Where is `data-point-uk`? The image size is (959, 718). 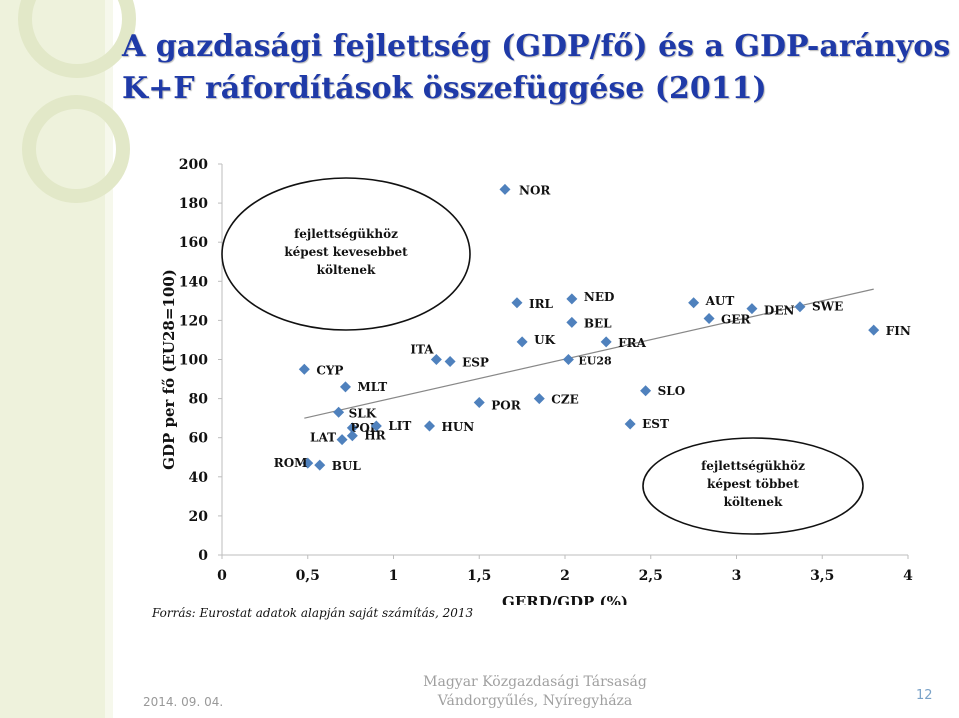 data-point-uk is located at coordinates (522, 342).